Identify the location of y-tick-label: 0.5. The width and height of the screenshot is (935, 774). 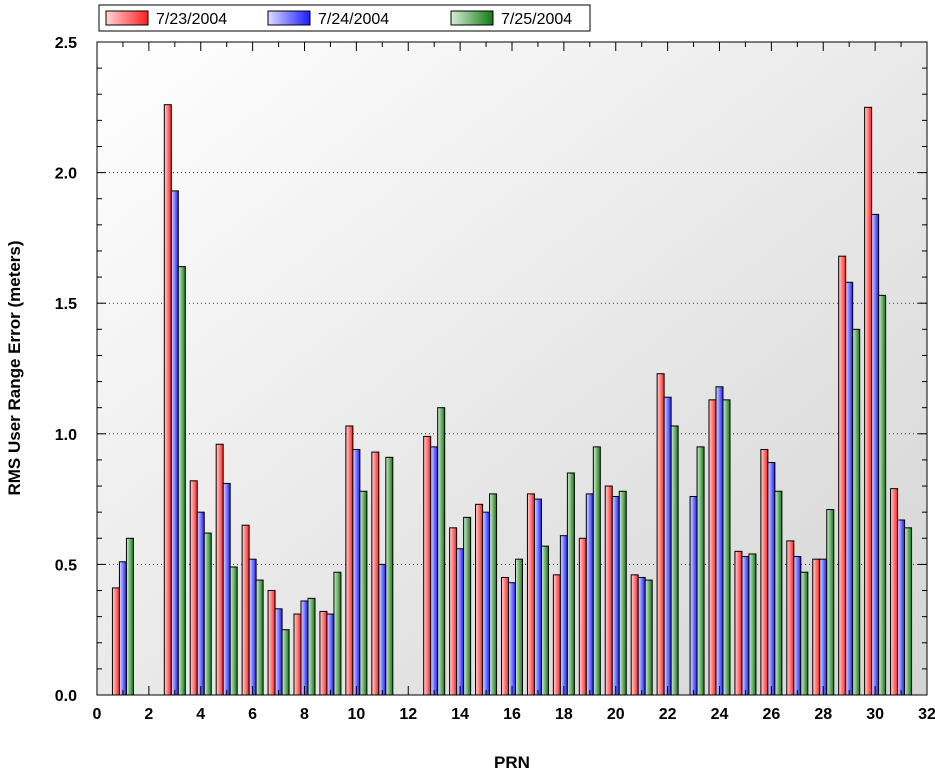
(66, 565).